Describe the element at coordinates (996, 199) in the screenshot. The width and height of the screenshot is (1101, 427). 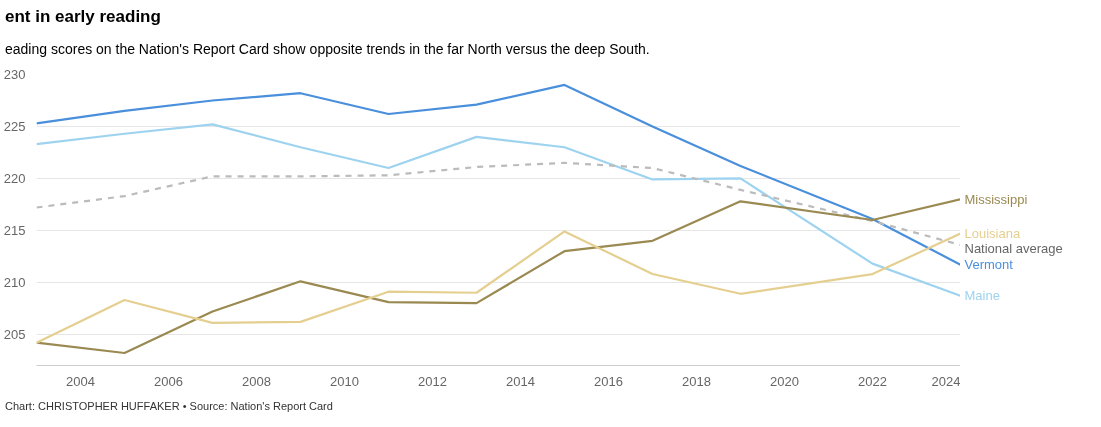
I see `series-label: Mississippi` at that location.